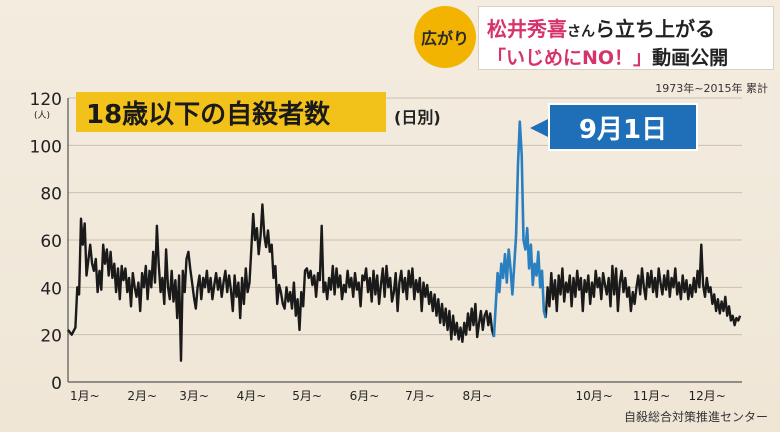 Image resolution: width=780 pixels, height=432 pixels. I want to click on series-line-highlight, so click(519, 229).